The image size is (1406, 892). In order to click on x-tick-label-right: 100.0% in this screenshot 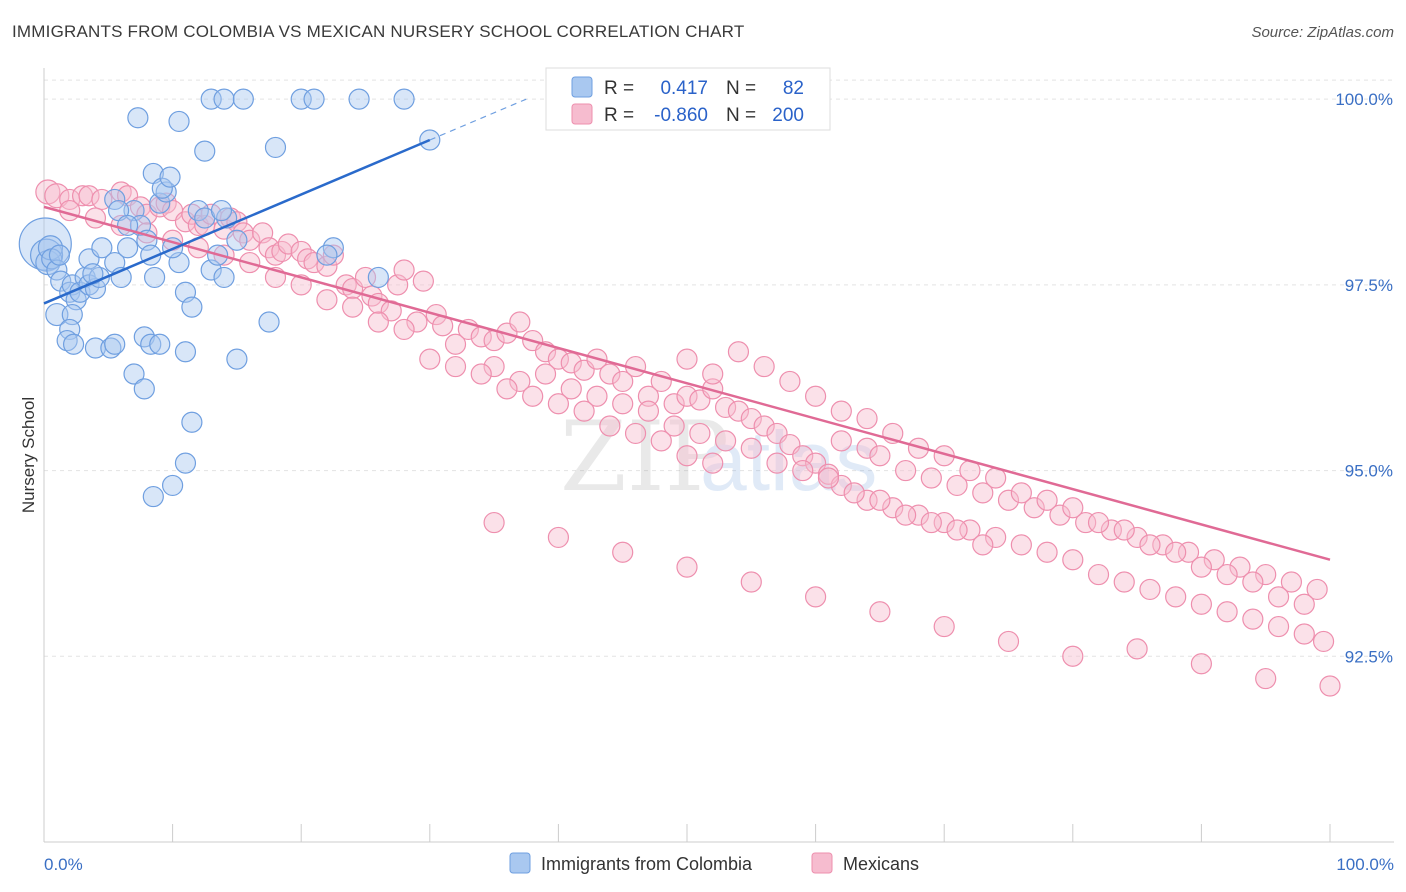, I will do `click(1365, 864)`.